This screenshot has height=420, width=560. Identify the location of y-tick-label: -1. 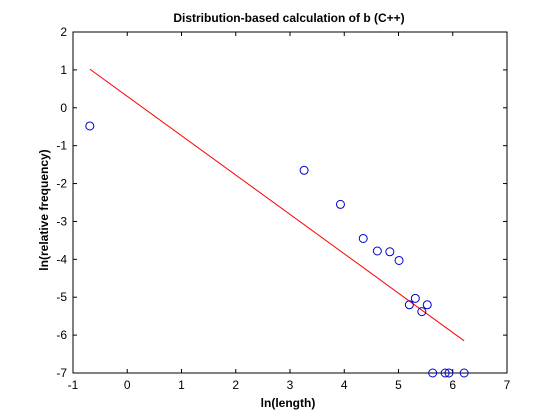
(61, 146).